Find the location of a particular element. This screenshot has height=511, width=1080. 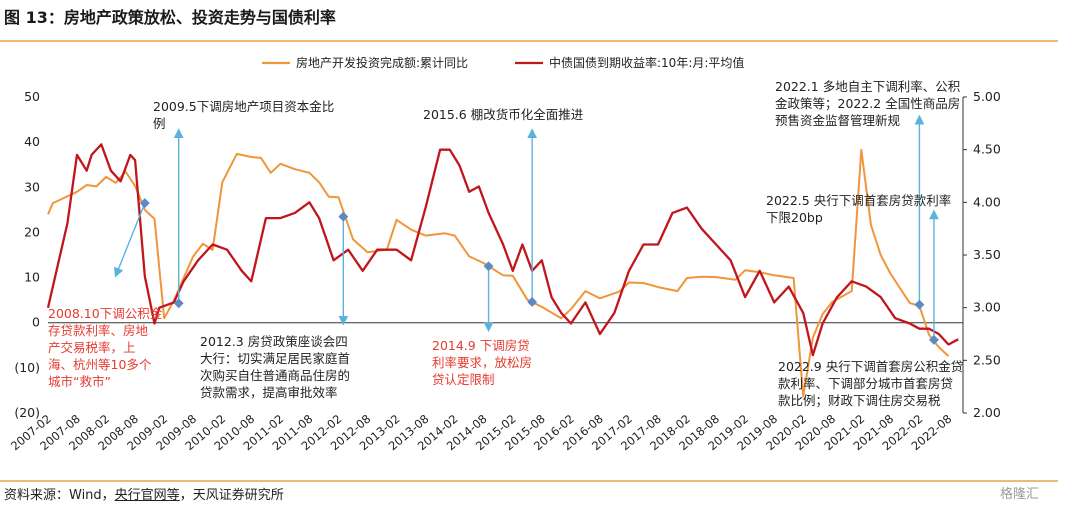

left-tick-label: 20 is located at coordinates (32, 231).